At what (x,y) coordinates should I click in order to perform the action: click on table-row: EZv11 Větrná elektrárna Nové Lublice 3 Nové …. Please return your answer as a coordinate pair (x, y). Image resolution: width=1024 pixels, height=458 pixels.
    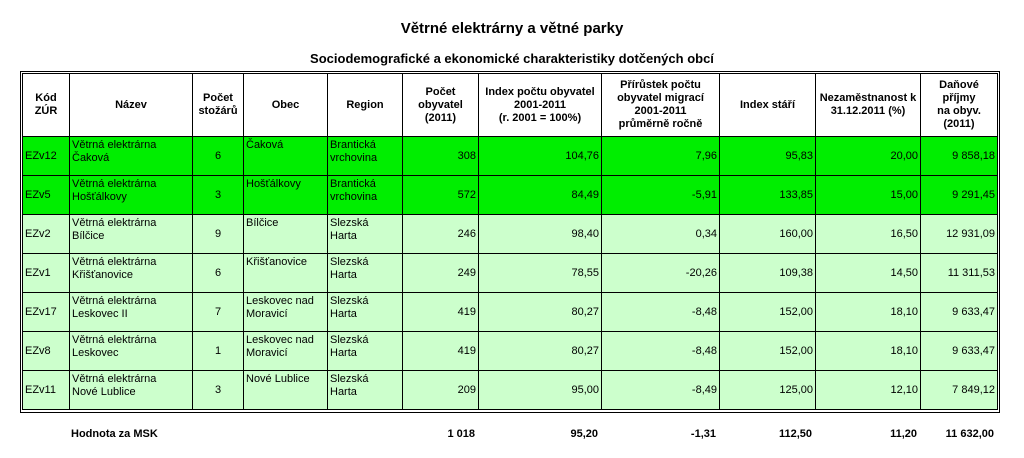
    Looking at the image, I should click on (510, 390).